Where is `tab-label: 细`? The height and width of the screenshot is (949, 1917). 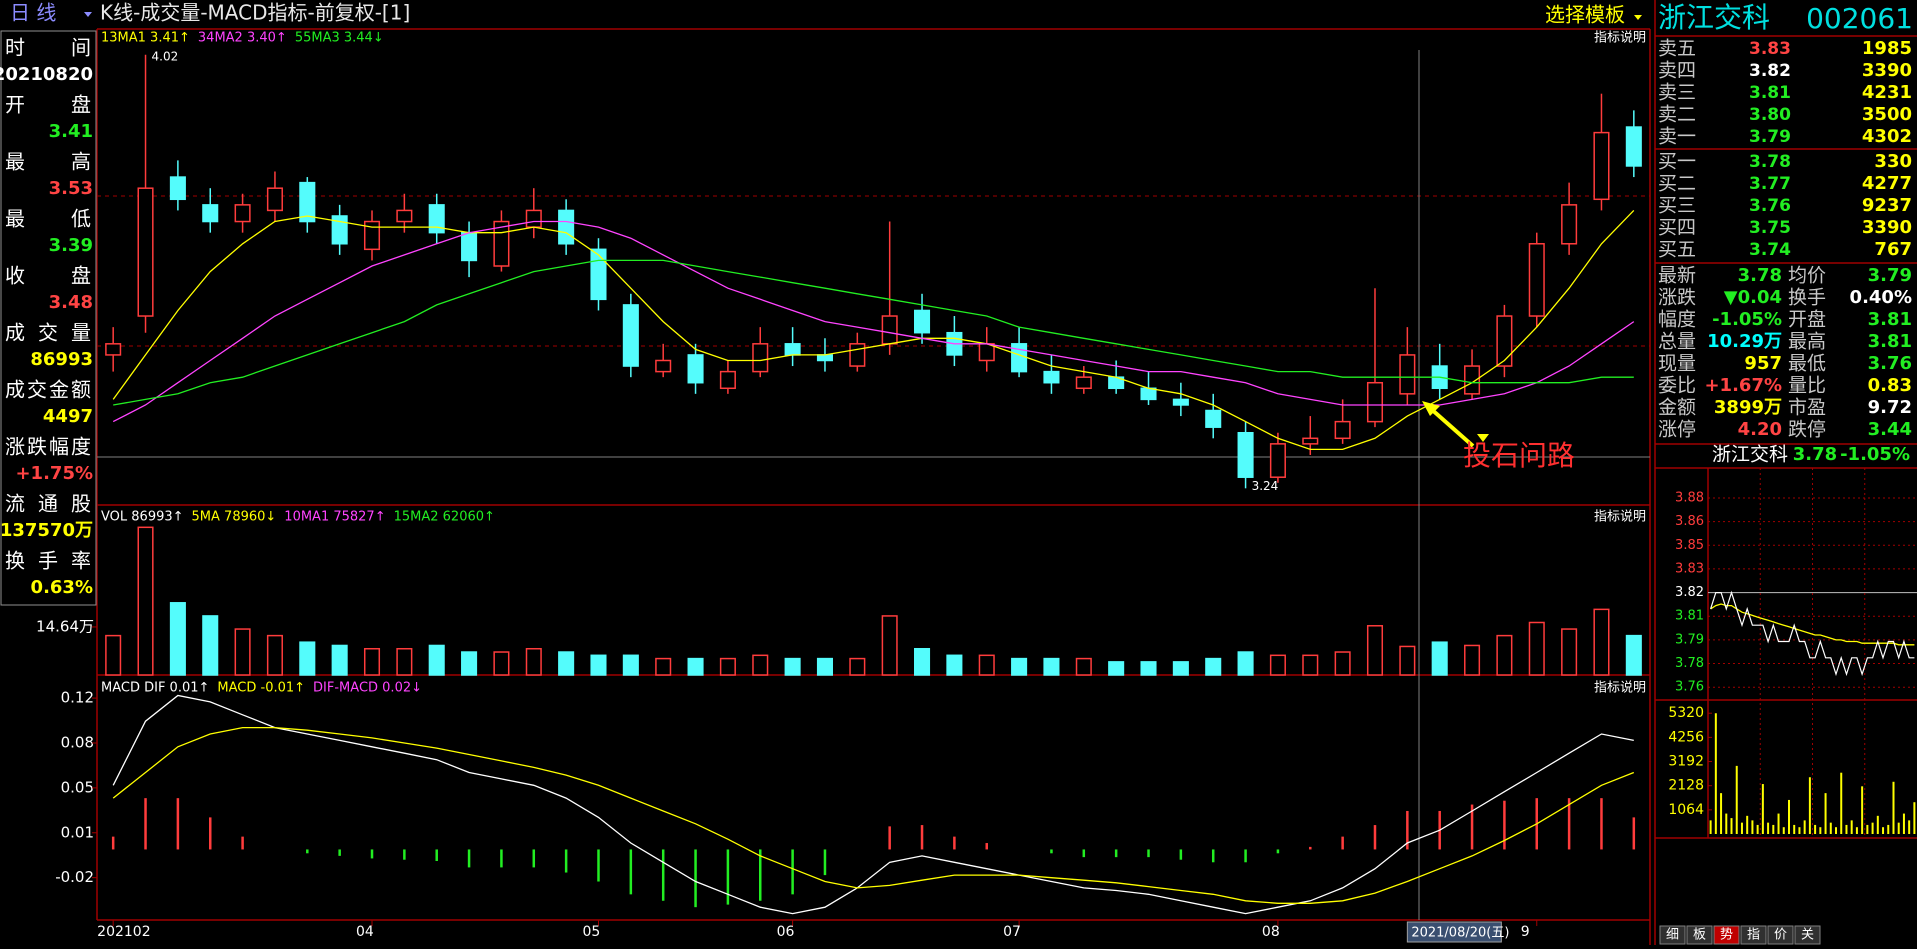 tab-label: 细 is located at coordinates (1672, 935).